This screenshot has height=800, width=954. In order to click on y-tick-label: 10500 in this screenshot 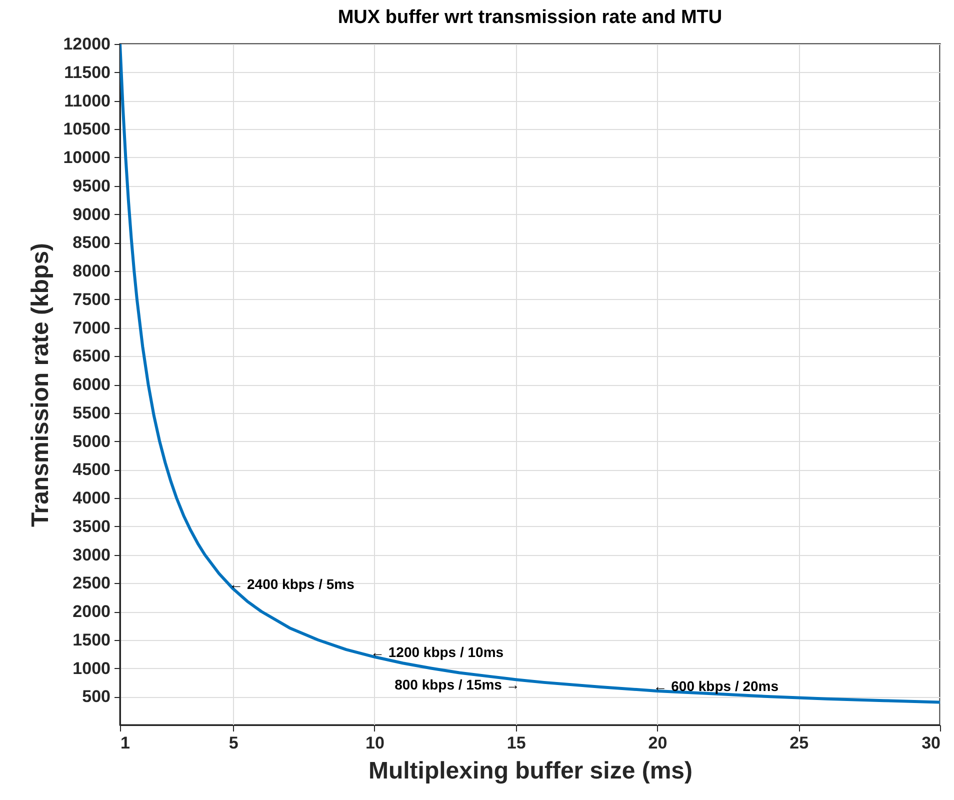, I will do `click(86, 129)`.